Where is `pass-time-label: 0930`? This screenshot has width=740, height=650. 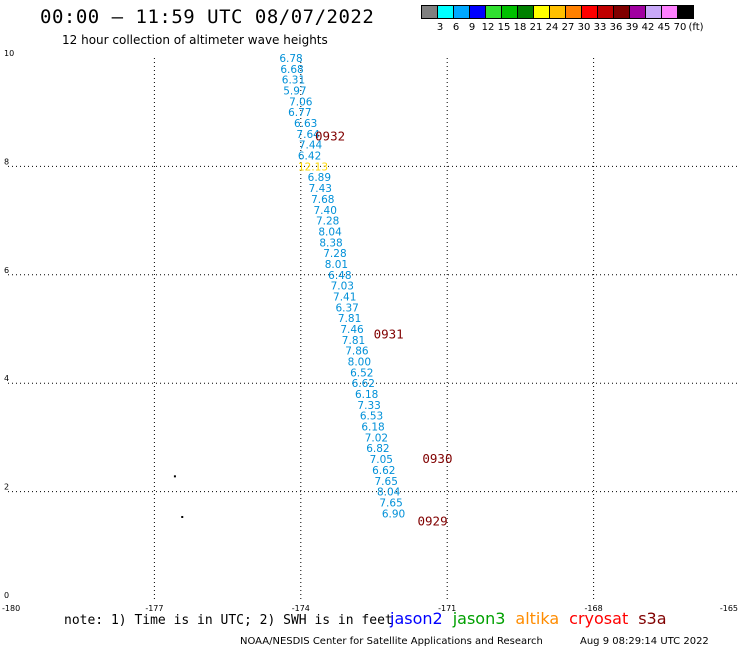 pass-time-label: 0930 is located at coordinates (437, 458).